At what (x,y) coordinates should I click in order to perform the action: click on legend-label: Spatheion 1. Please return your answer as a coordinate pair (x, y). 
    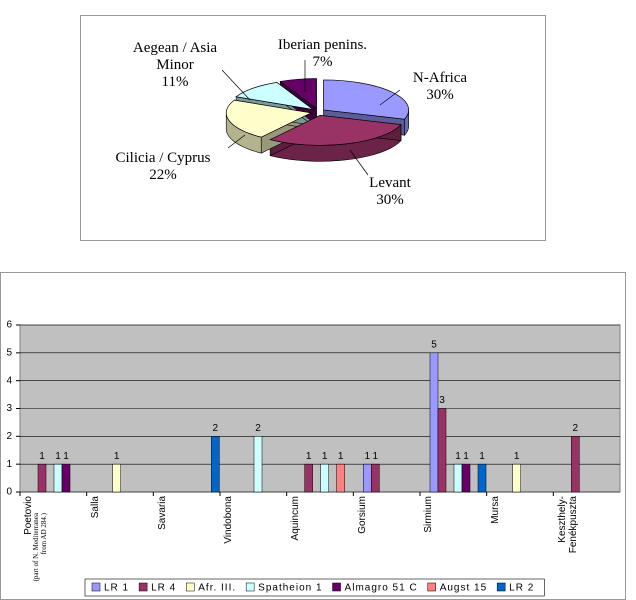
    Looking at the image, I should click on (290, 588).